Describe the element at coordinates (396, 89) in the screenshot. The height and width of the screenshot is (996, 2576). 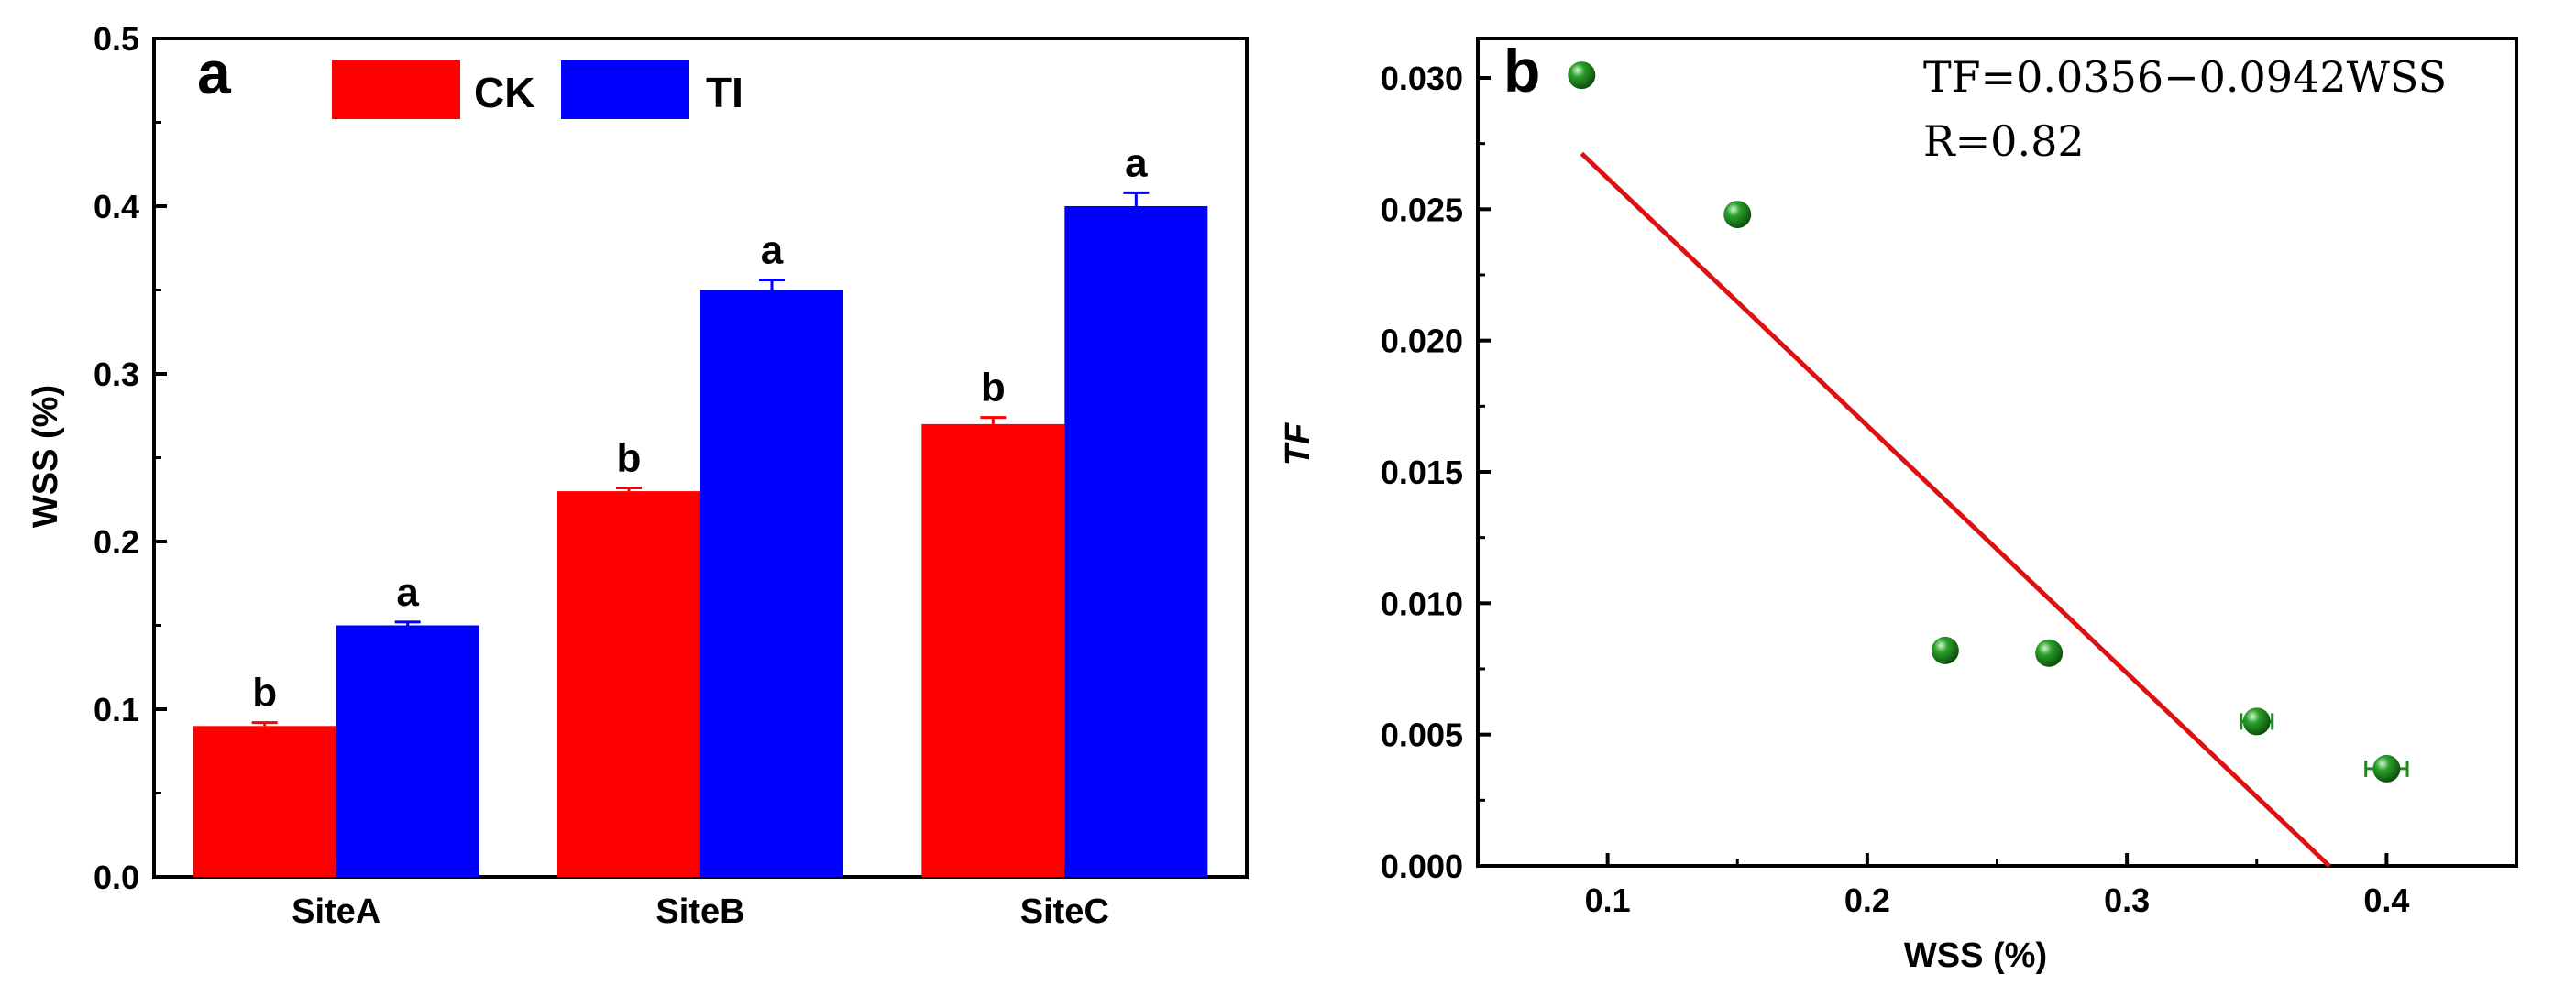
I see `legend-swatch-ck` at that location.